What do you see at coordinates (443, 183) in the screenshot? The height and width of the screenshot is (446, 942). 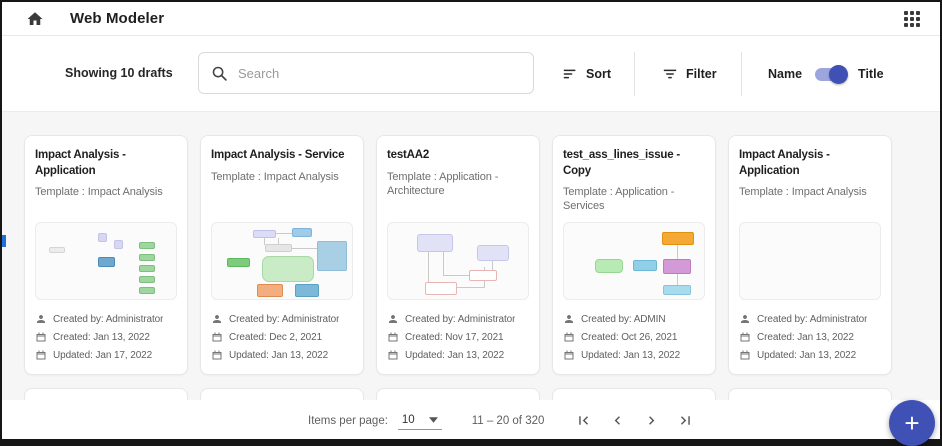 I see `card-template: Template : Application - Architecture` at bounding box center [443, 183].